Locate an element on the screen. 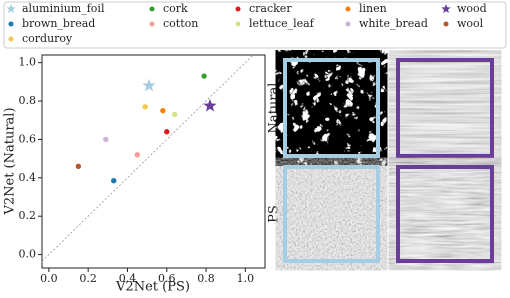 This screenshot has width=510, height=298. legend-label: white_bread is located at coordinates (393, 23).